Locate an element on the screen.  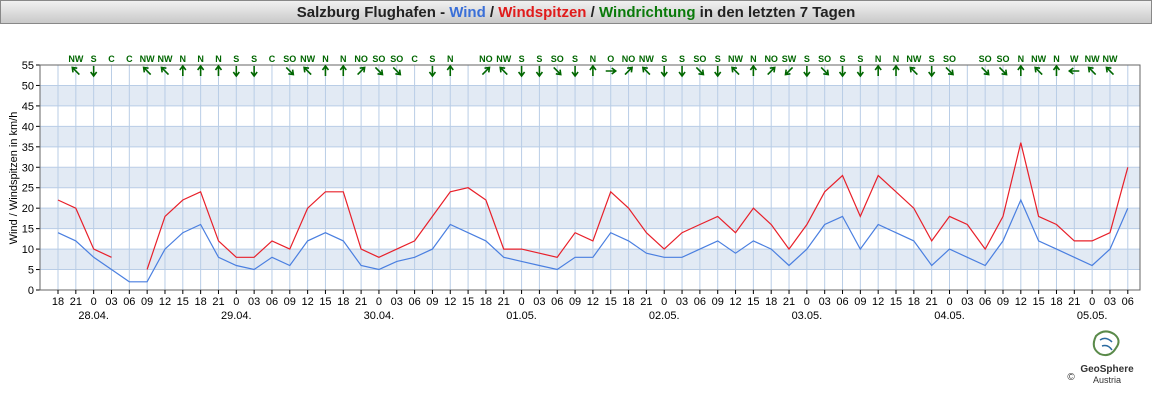
y-tick-label: 5 is located at coordinates (31, 271).